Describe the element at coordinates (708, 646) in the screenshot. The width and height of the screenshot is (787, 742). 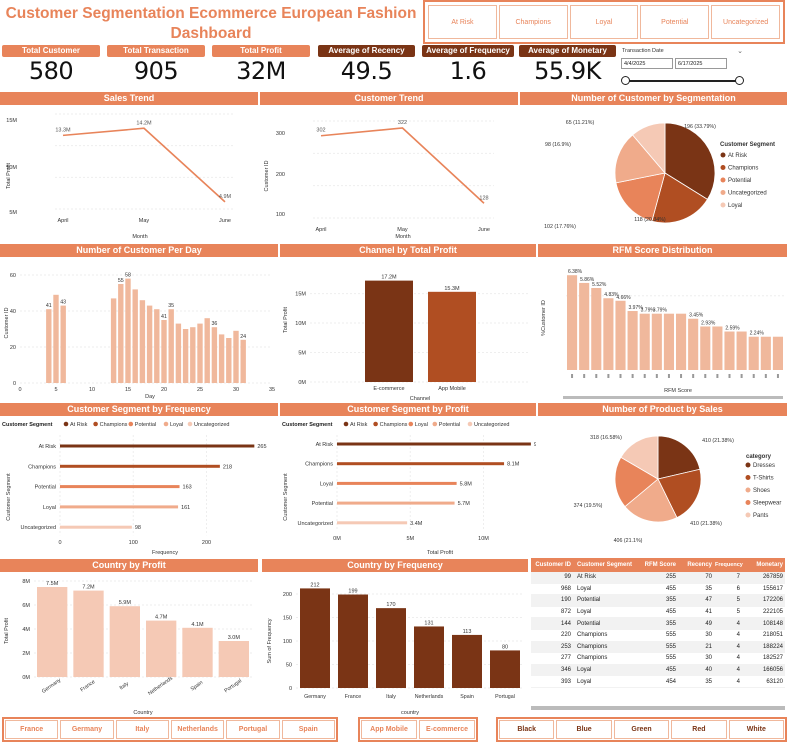
I see `table-cell: 21` at that location.